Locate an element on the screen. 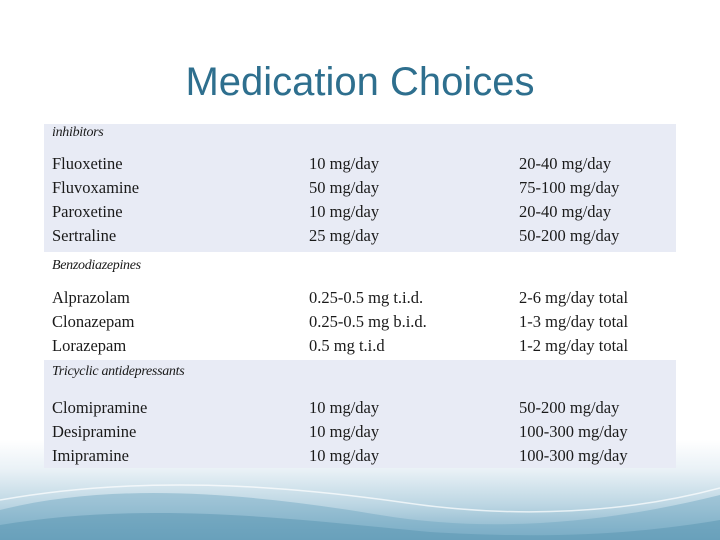 The width and height of the screenshot is (720, 540). table-row: Fluoxetine 10 mg/day 20-40 mg/day is located at coordinates (360, 166).